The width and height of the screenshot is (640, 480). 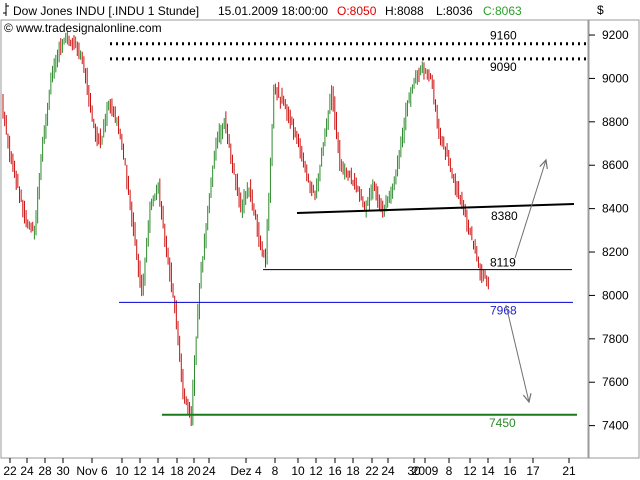 What do you see at coordinates (83, 28) in the screenshot?
I see `source-label: © www.tradesignalonline.com` at bounding box center [83, 28].